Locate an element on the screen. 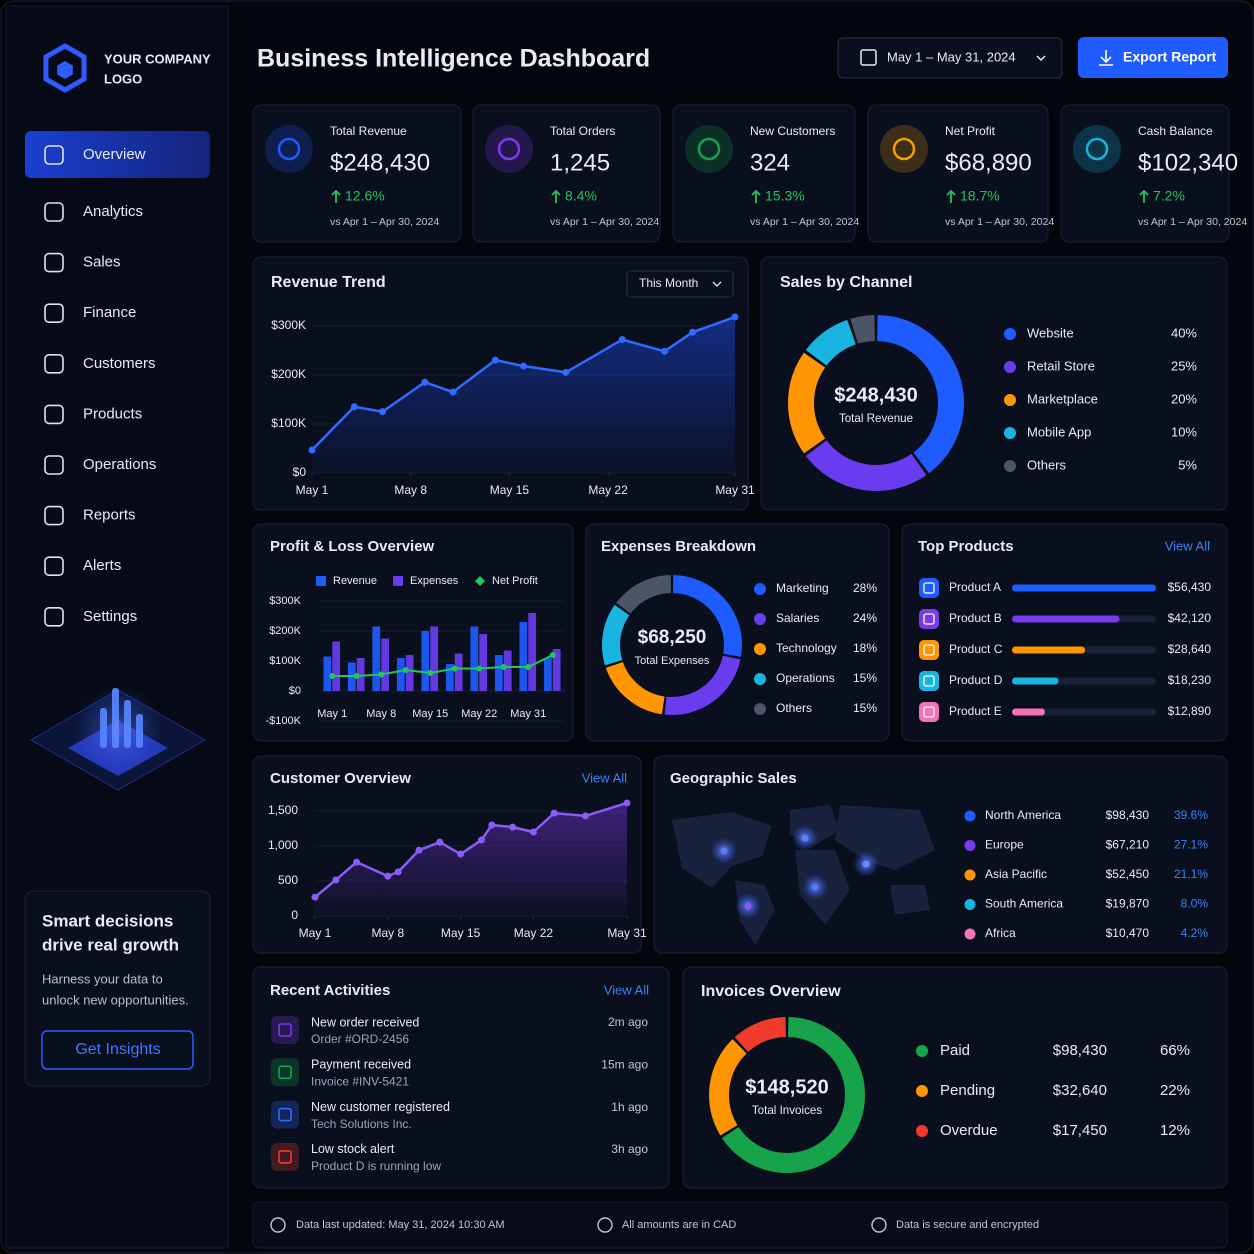  panel-title: Invoices Overview is located at coordinates (771, 991).